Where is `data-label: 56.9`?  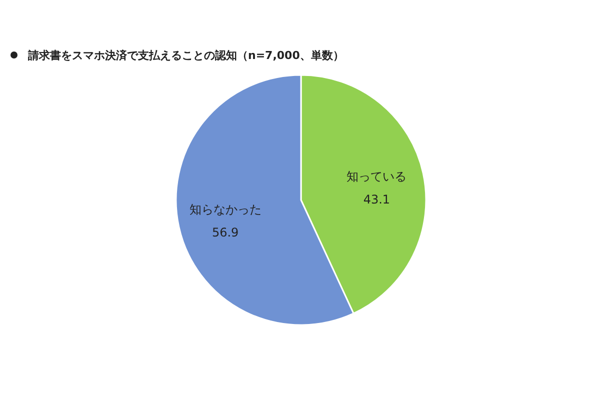 data-label: 56.9 is located at coordinates (225, 233).